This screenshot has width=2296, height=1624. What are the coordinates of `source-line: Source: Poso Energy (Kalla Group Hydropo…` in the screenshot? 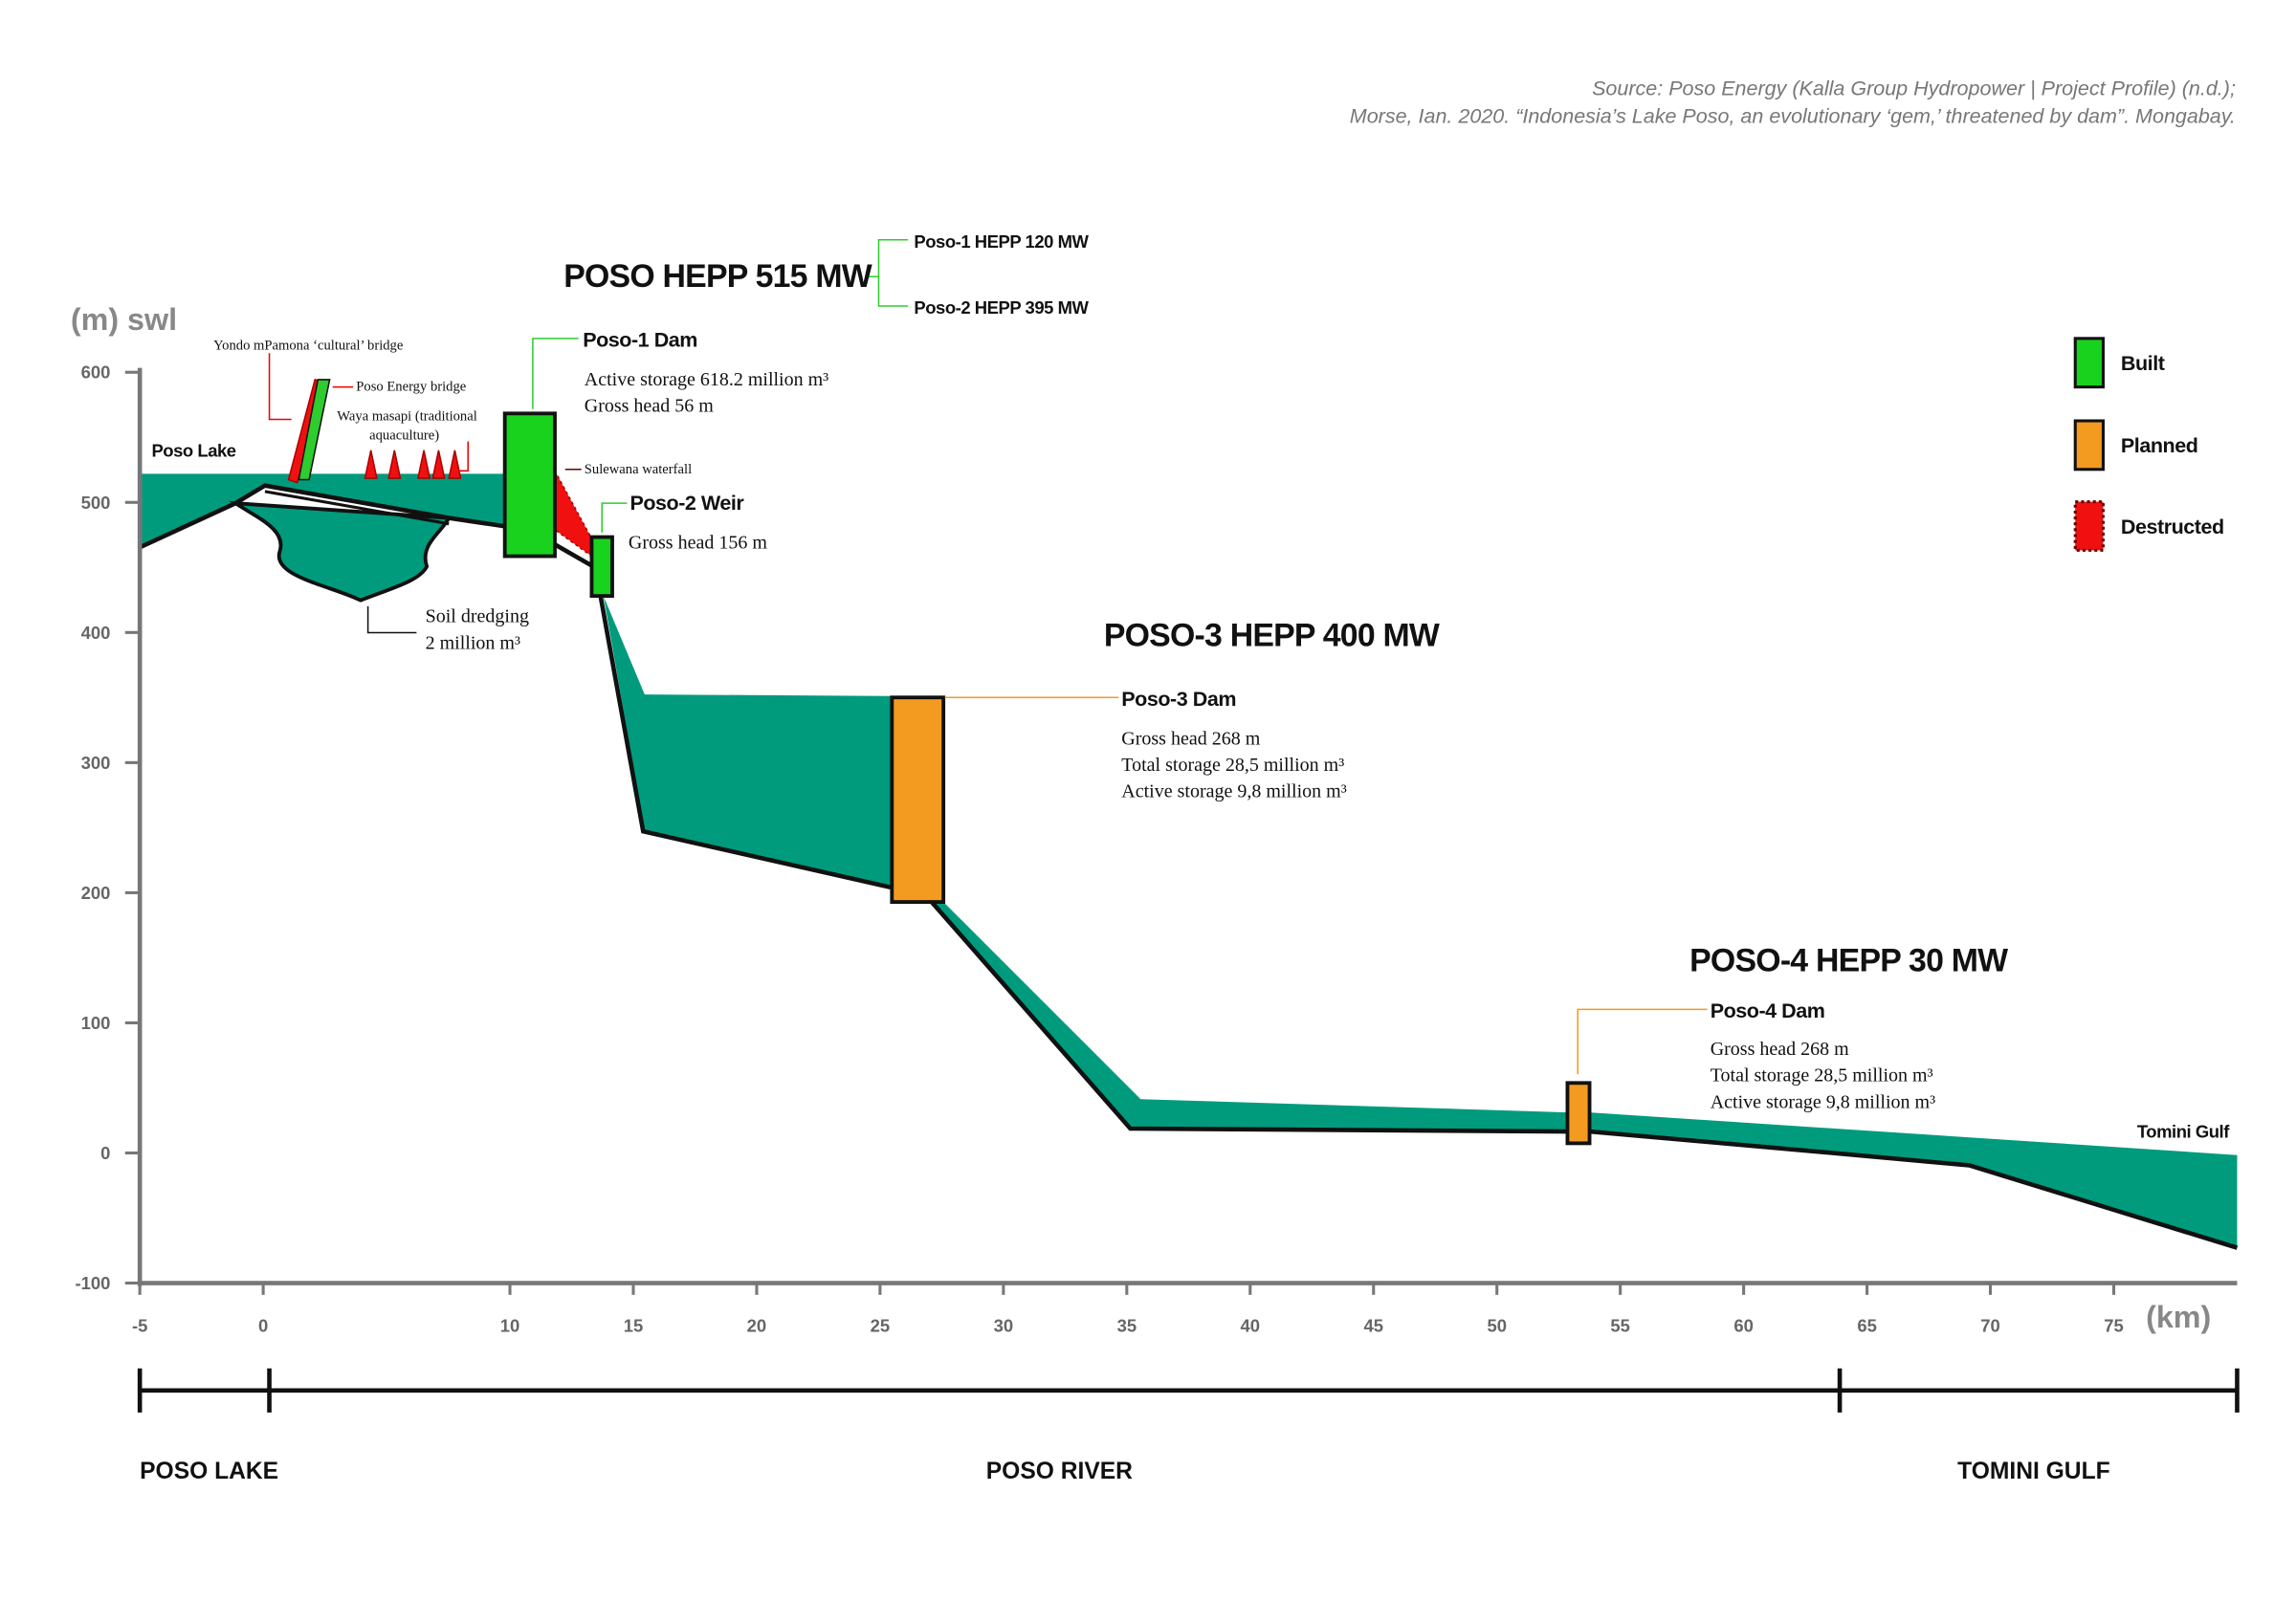 It's located at (1914, 88).